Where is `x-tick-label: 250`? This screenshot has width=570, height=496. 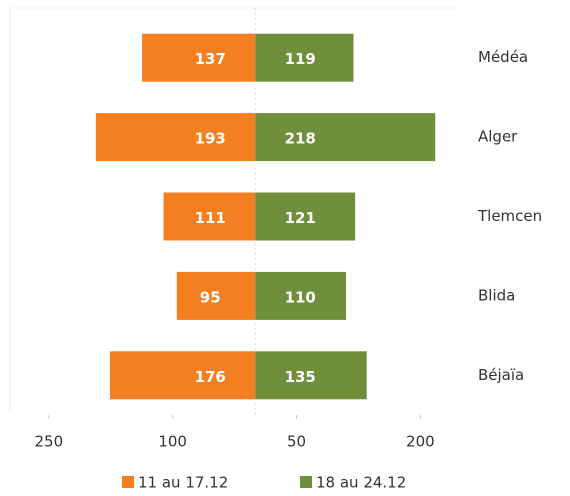
x-tick-label: 250 is located at coordinates (48, 442).